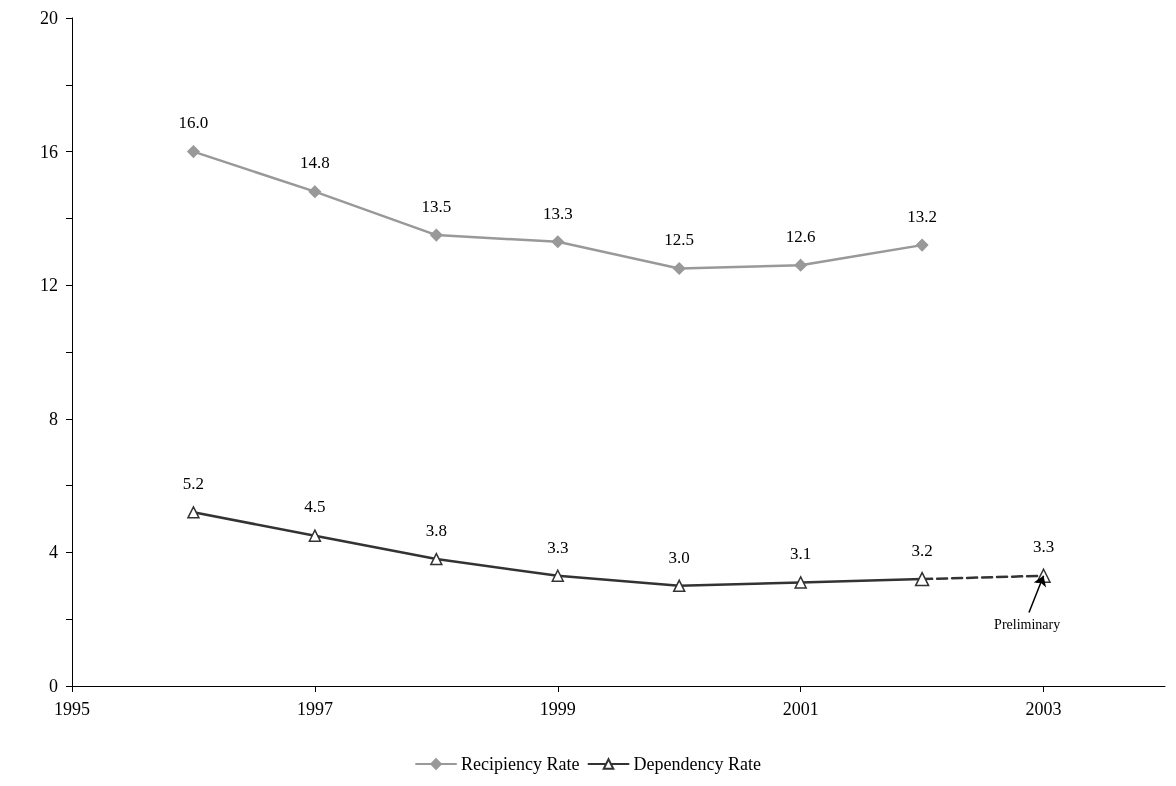  I want to click on legend-label: Dependency Rate, so click(697, 764).